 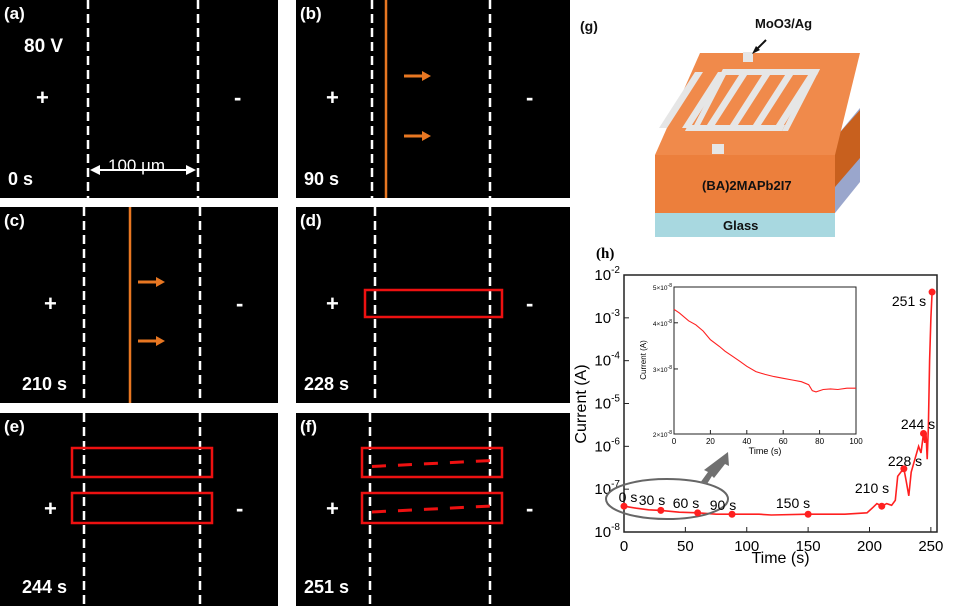 What do you see at coordinates (21, 179) in the screenshot?
I see `time-label: 0 s` at bounding box center [21, 179].